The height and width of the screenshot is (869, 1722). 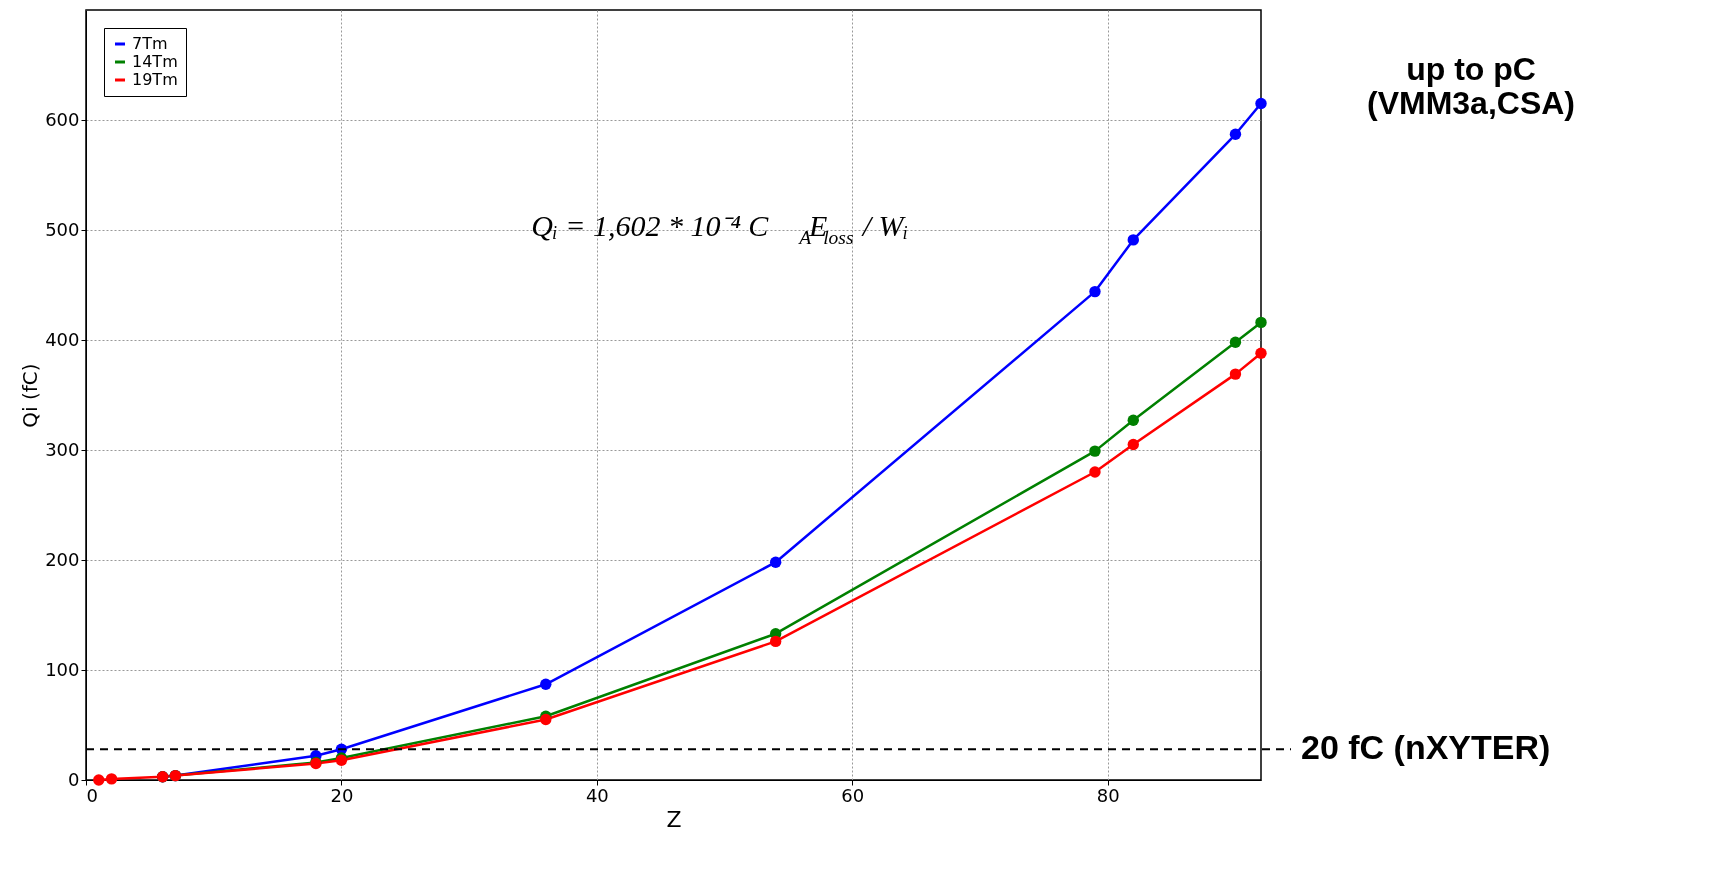 I want to click on y-tick-label: 300, so click(x=62, y=449).